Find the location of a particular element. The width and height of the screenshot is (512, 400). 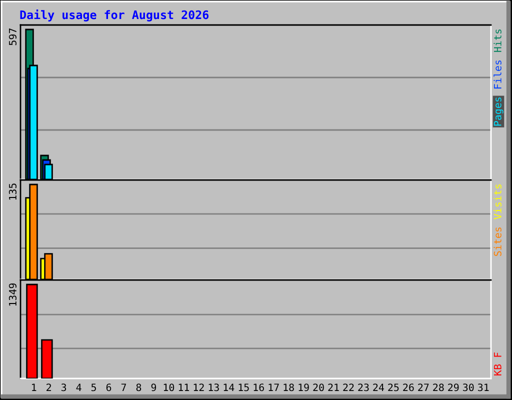

text: Visits is located at coordinates (498, 202).